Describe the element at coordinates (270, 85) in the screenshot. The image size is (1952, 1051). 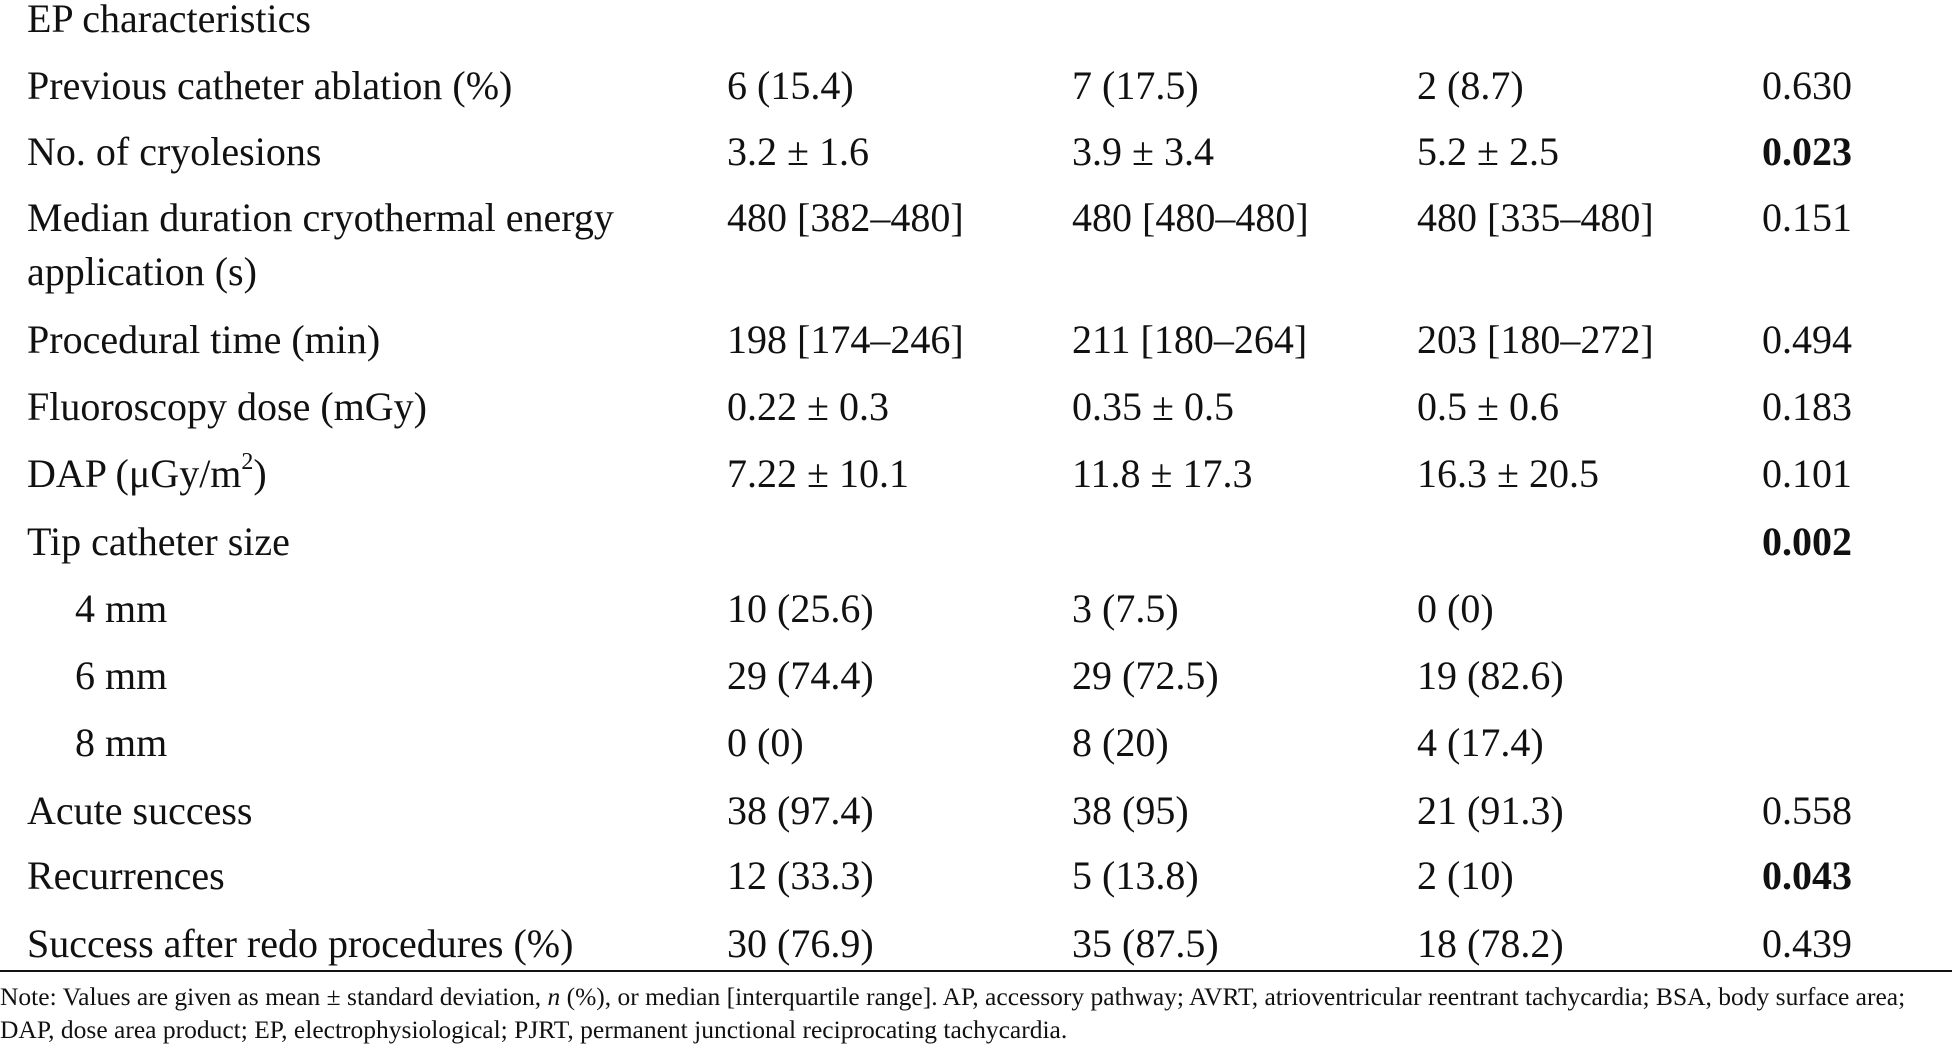
I see `row-label: Previous catheter ablation (%)` at that location.